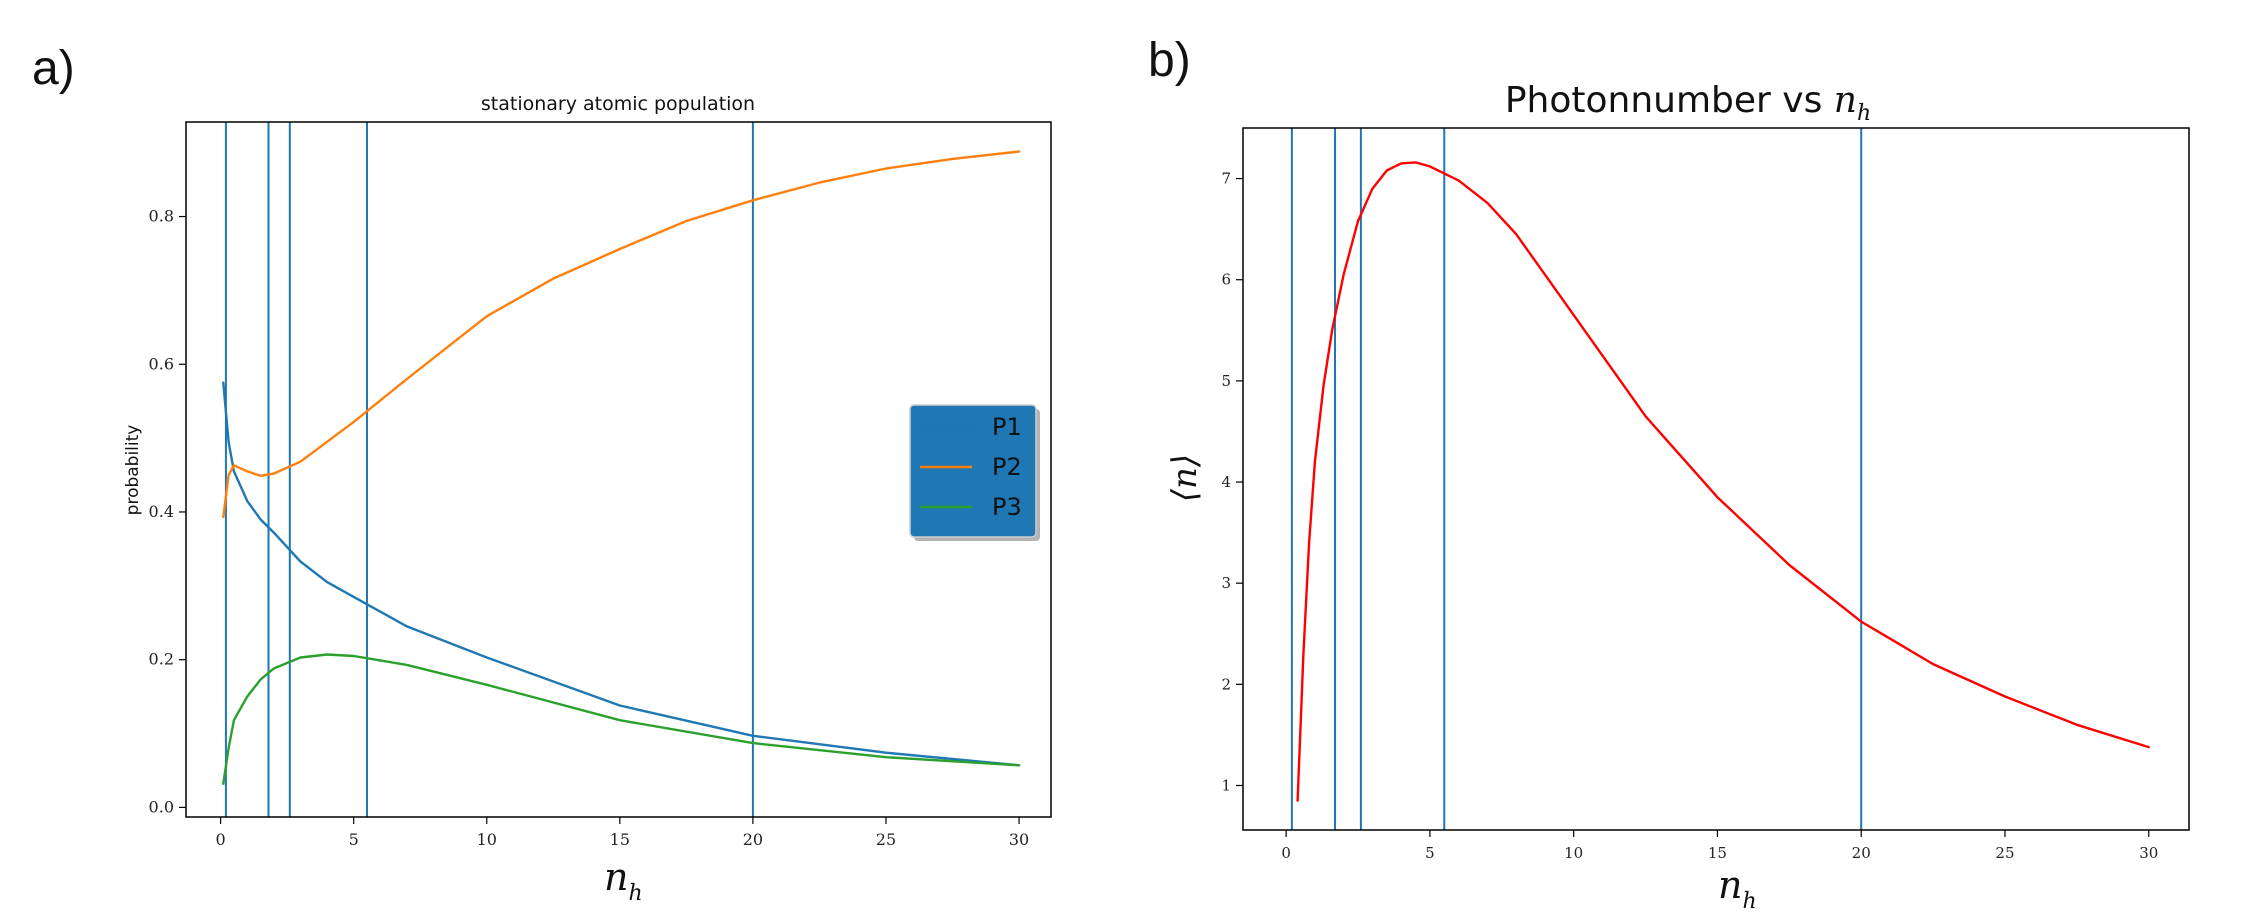  What do you see at coordinates (621, 334) in the screenshot?
I see `series-line-p2` at bounding box center [621, 334].